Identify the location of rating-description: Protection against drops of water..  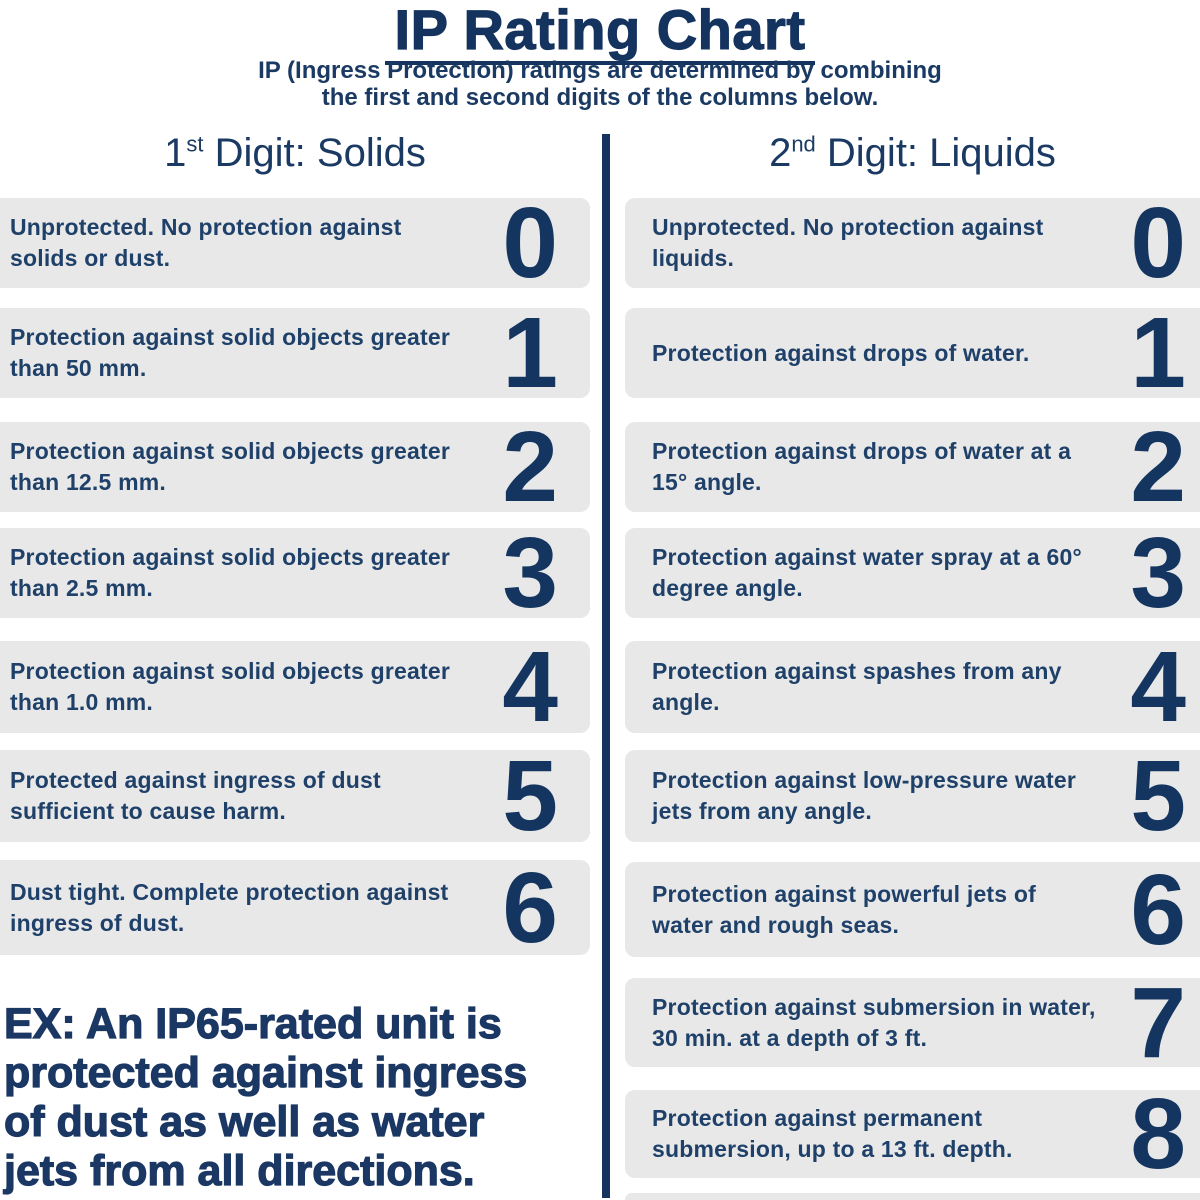
(841, 352).